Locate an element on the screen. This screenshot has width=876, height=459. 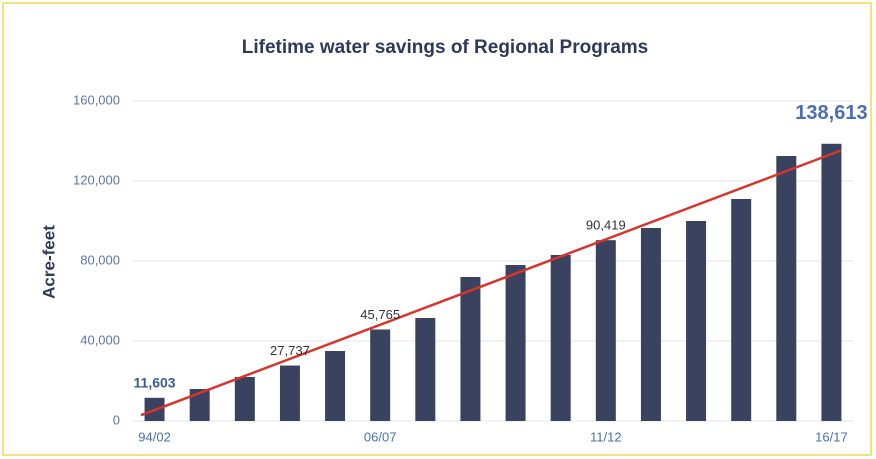
y-tick-label: 160,000 is located at coordinates (96, 99).